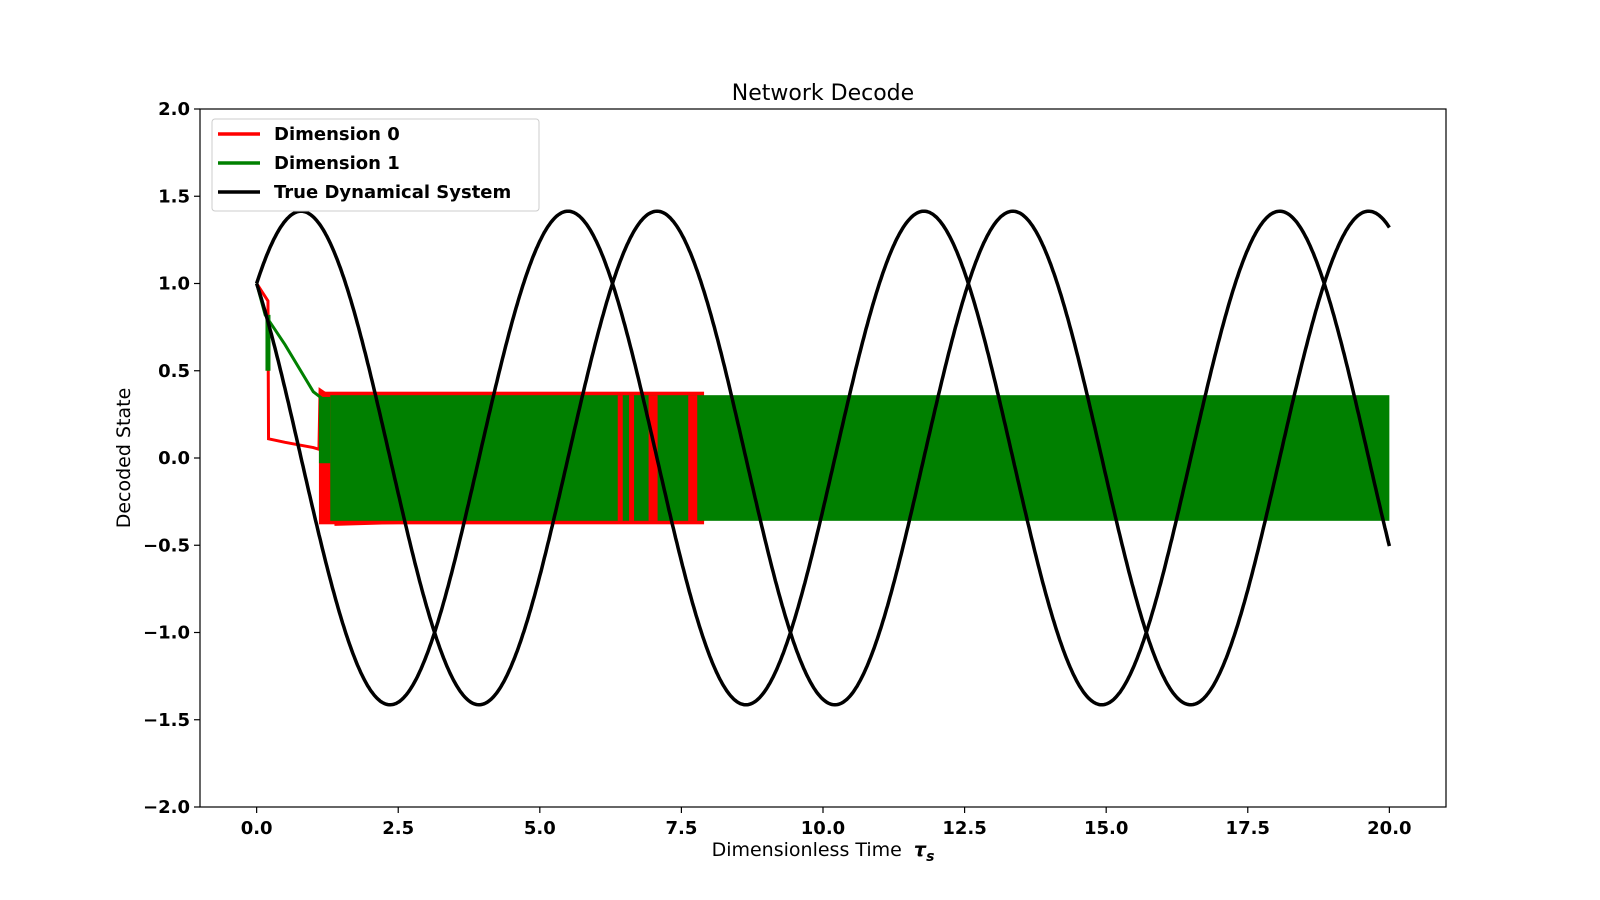 The height and width of the screenshot is (900, 1600). What do you see at coordinates (1248, 828) in the screenshot?
I see `x-tick-label: 17.5` at bounding box center [1248, 828].